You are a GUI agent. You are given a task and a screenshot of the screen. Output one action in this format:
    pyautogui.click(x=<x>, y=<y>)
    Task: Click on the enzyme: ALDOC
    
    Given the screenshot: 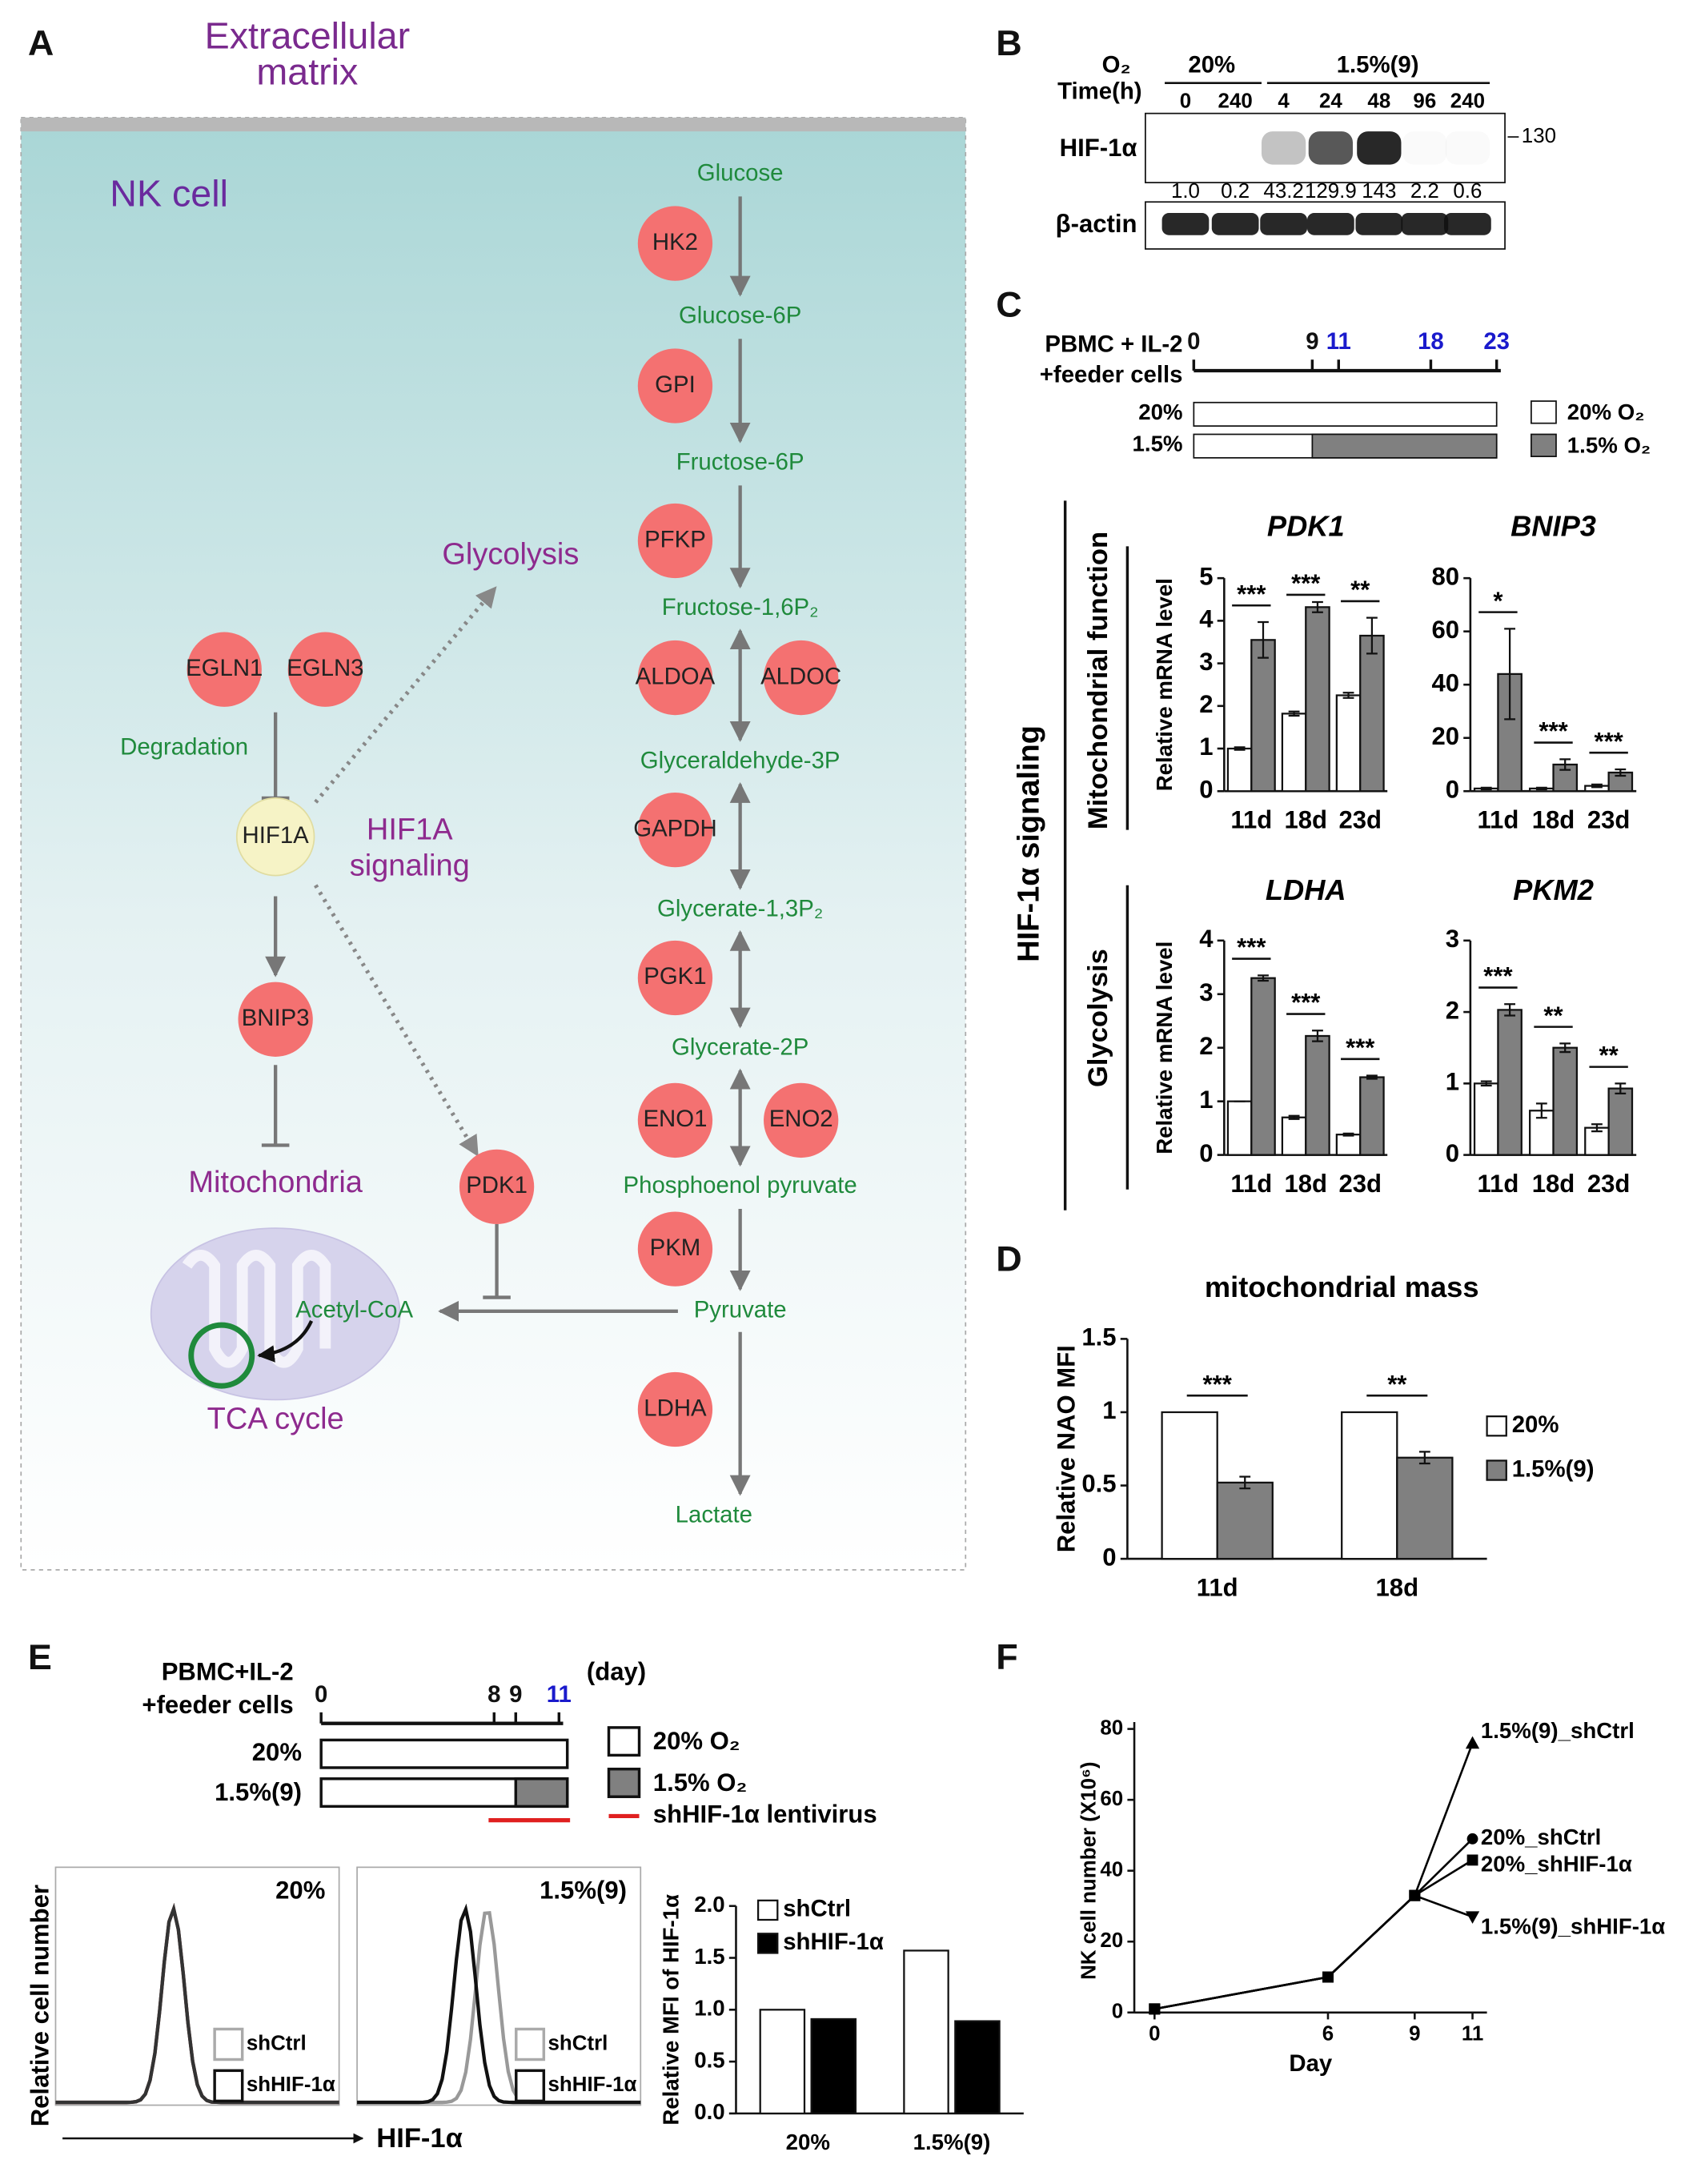 What is the action you would take?
    pyautogui.click(x=800, y=676)
    